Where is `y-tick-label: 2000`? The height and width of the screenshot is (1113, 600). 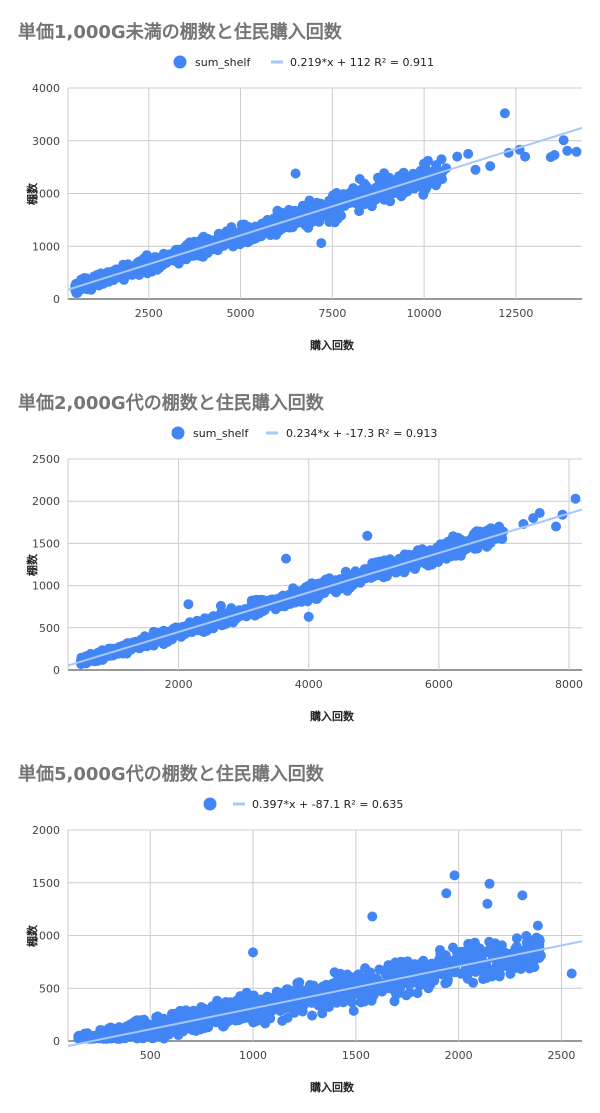 y-tick-label: 2000 is located at coordinates (46, 501).